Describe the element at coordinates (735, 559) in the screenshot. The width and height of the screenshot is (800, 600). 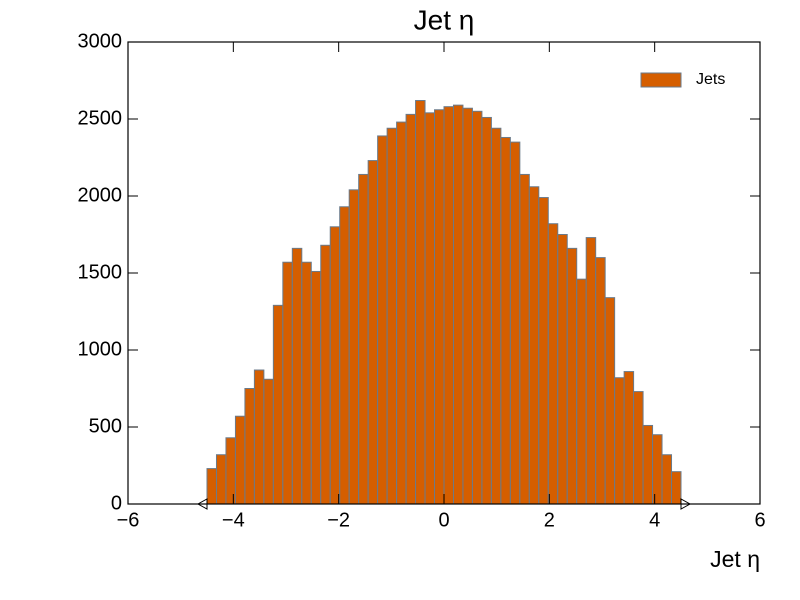
I see `x-axis-label: Jet η` at that location.